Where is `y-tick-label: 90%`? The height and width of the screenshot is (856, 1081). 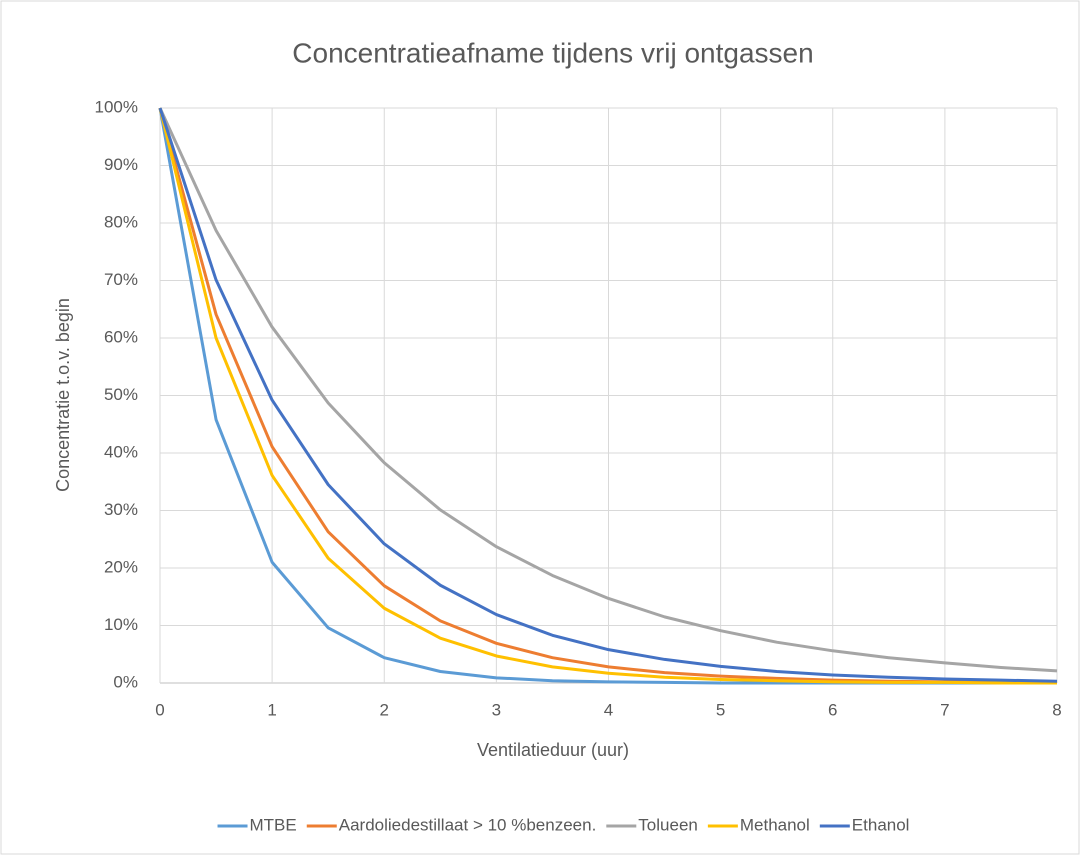
y-tick-label: 90% is located at coordinates (121, 164).